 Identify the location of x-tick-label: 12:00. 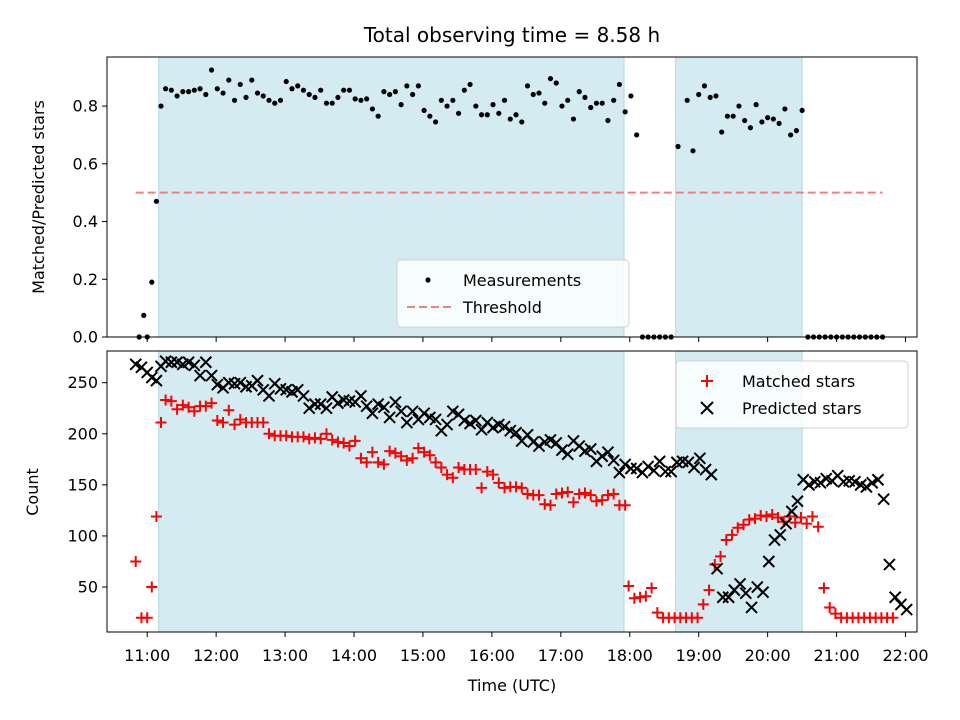
(216, 655).